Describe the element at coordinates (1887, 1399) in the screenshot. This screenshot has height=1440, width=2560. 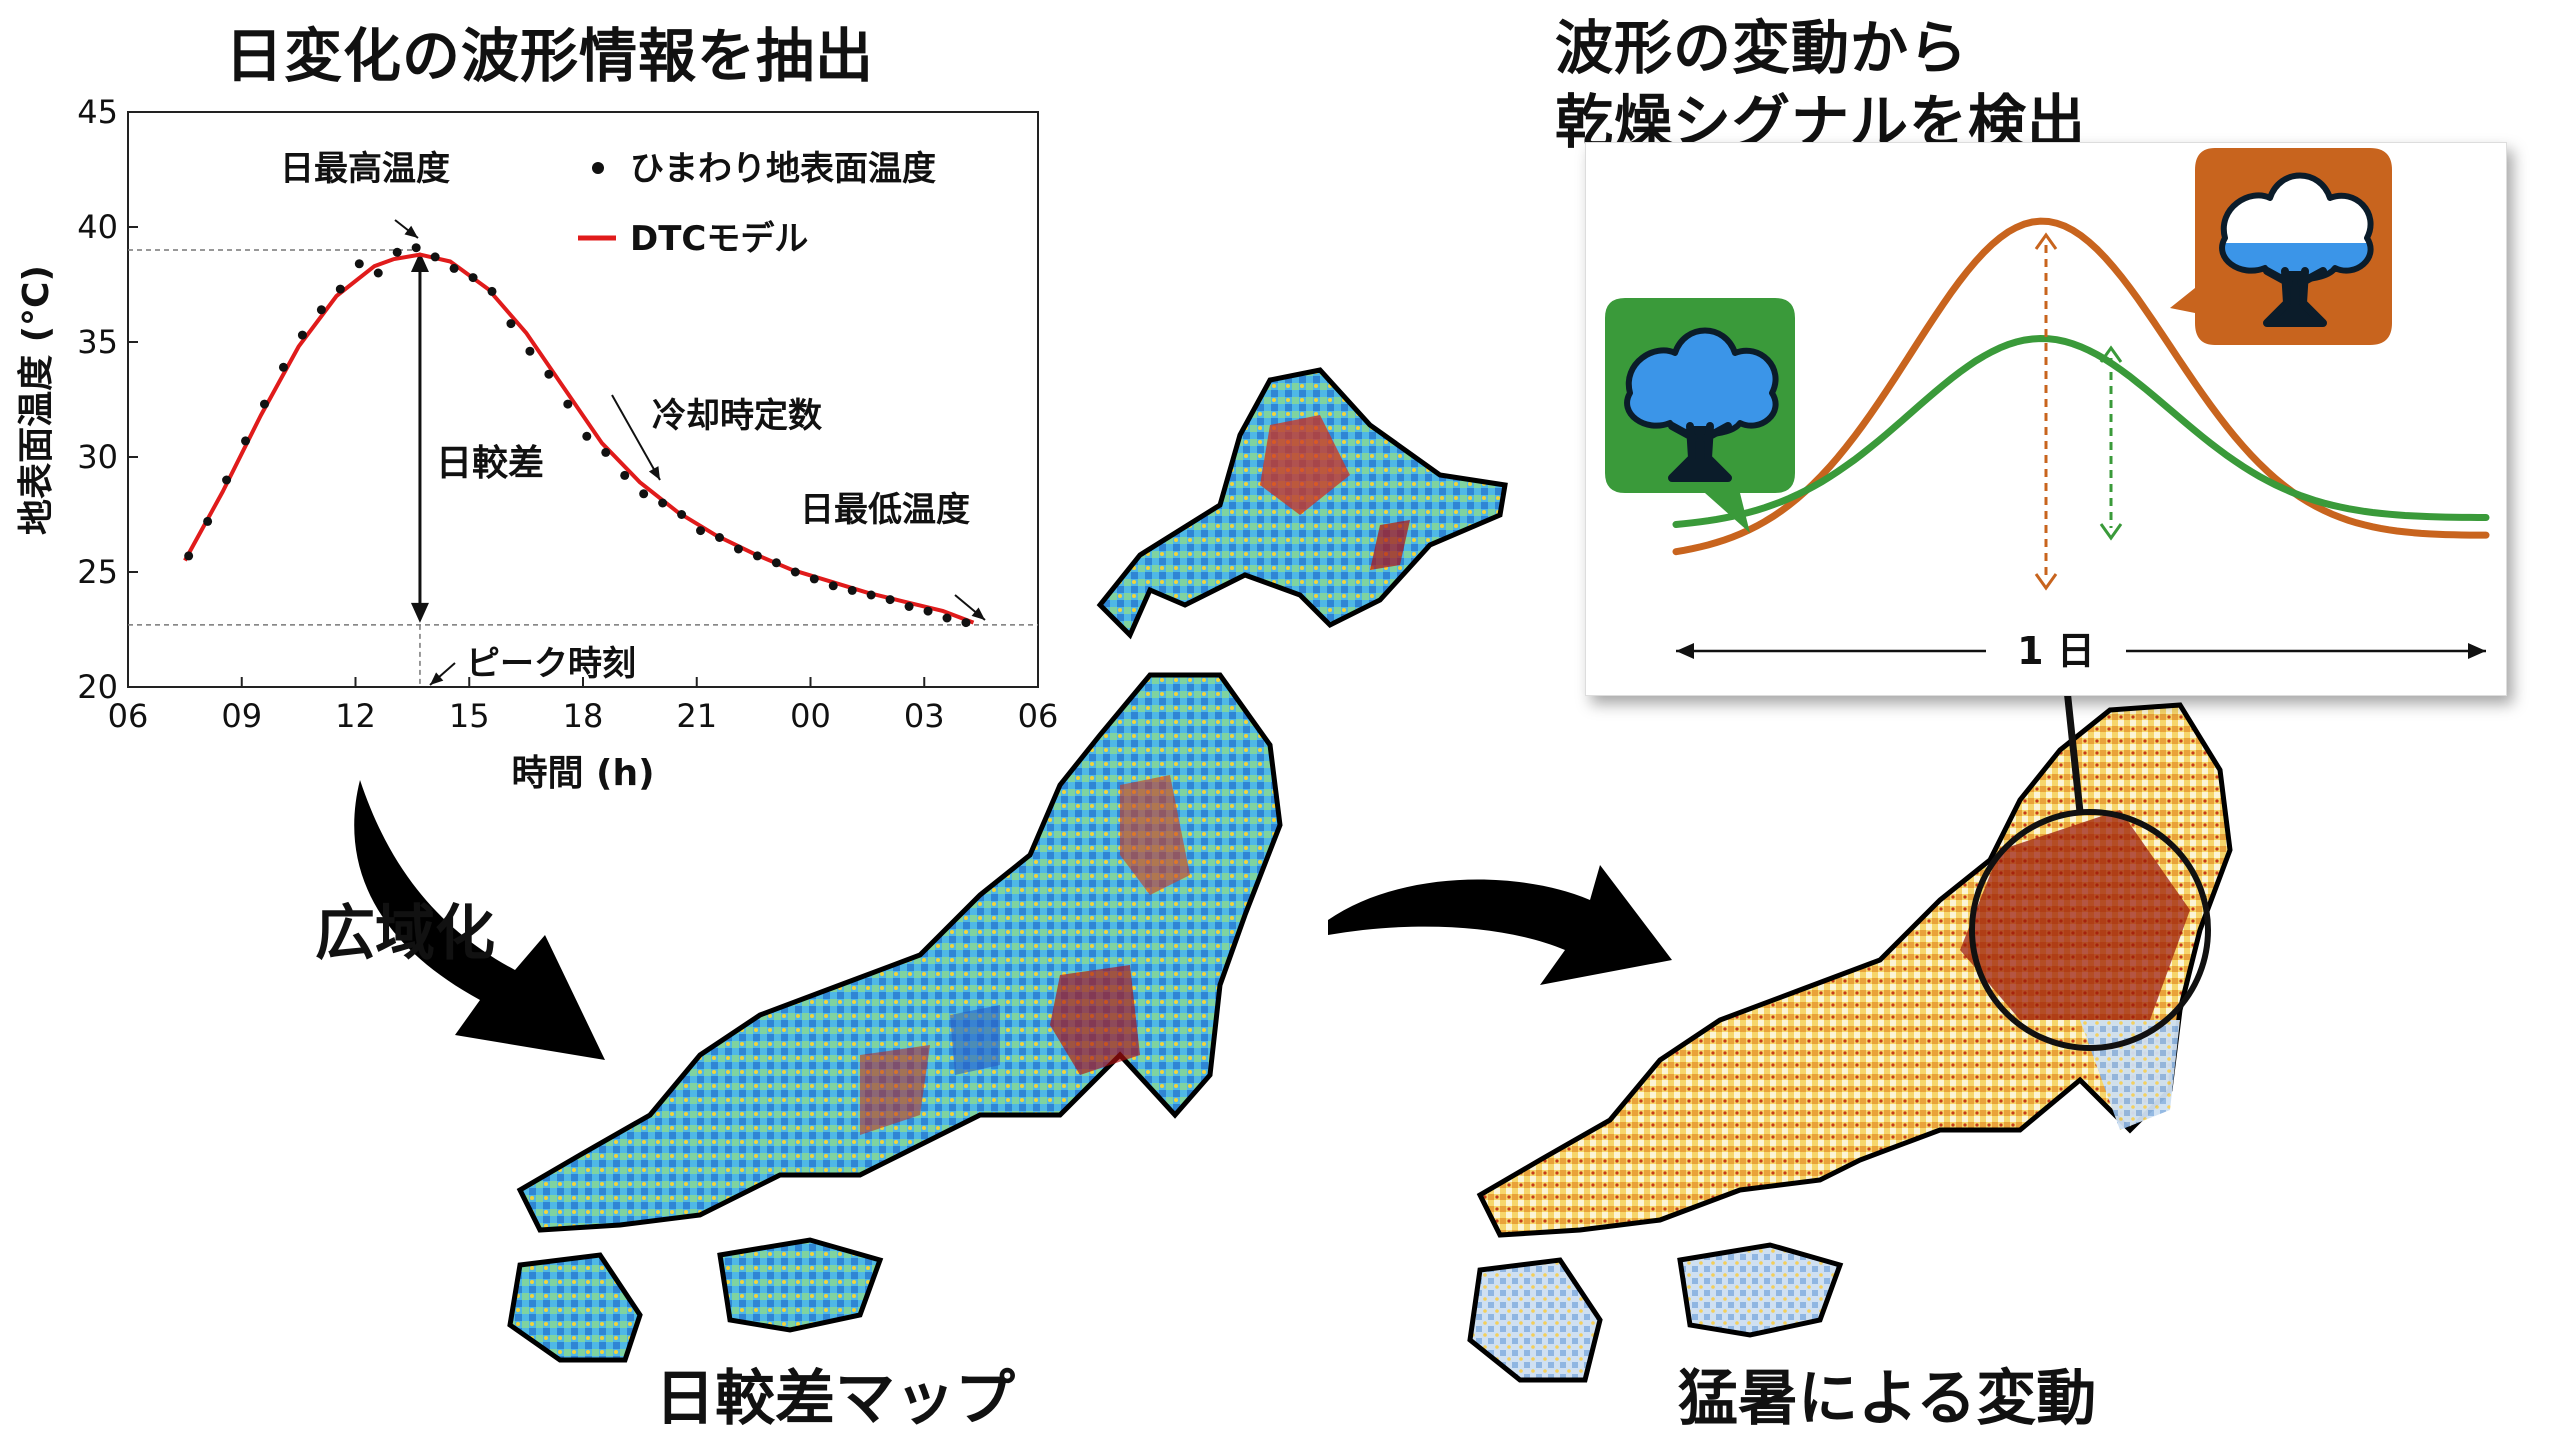
I see `right-map-label: 猛暑による変動` at that location.